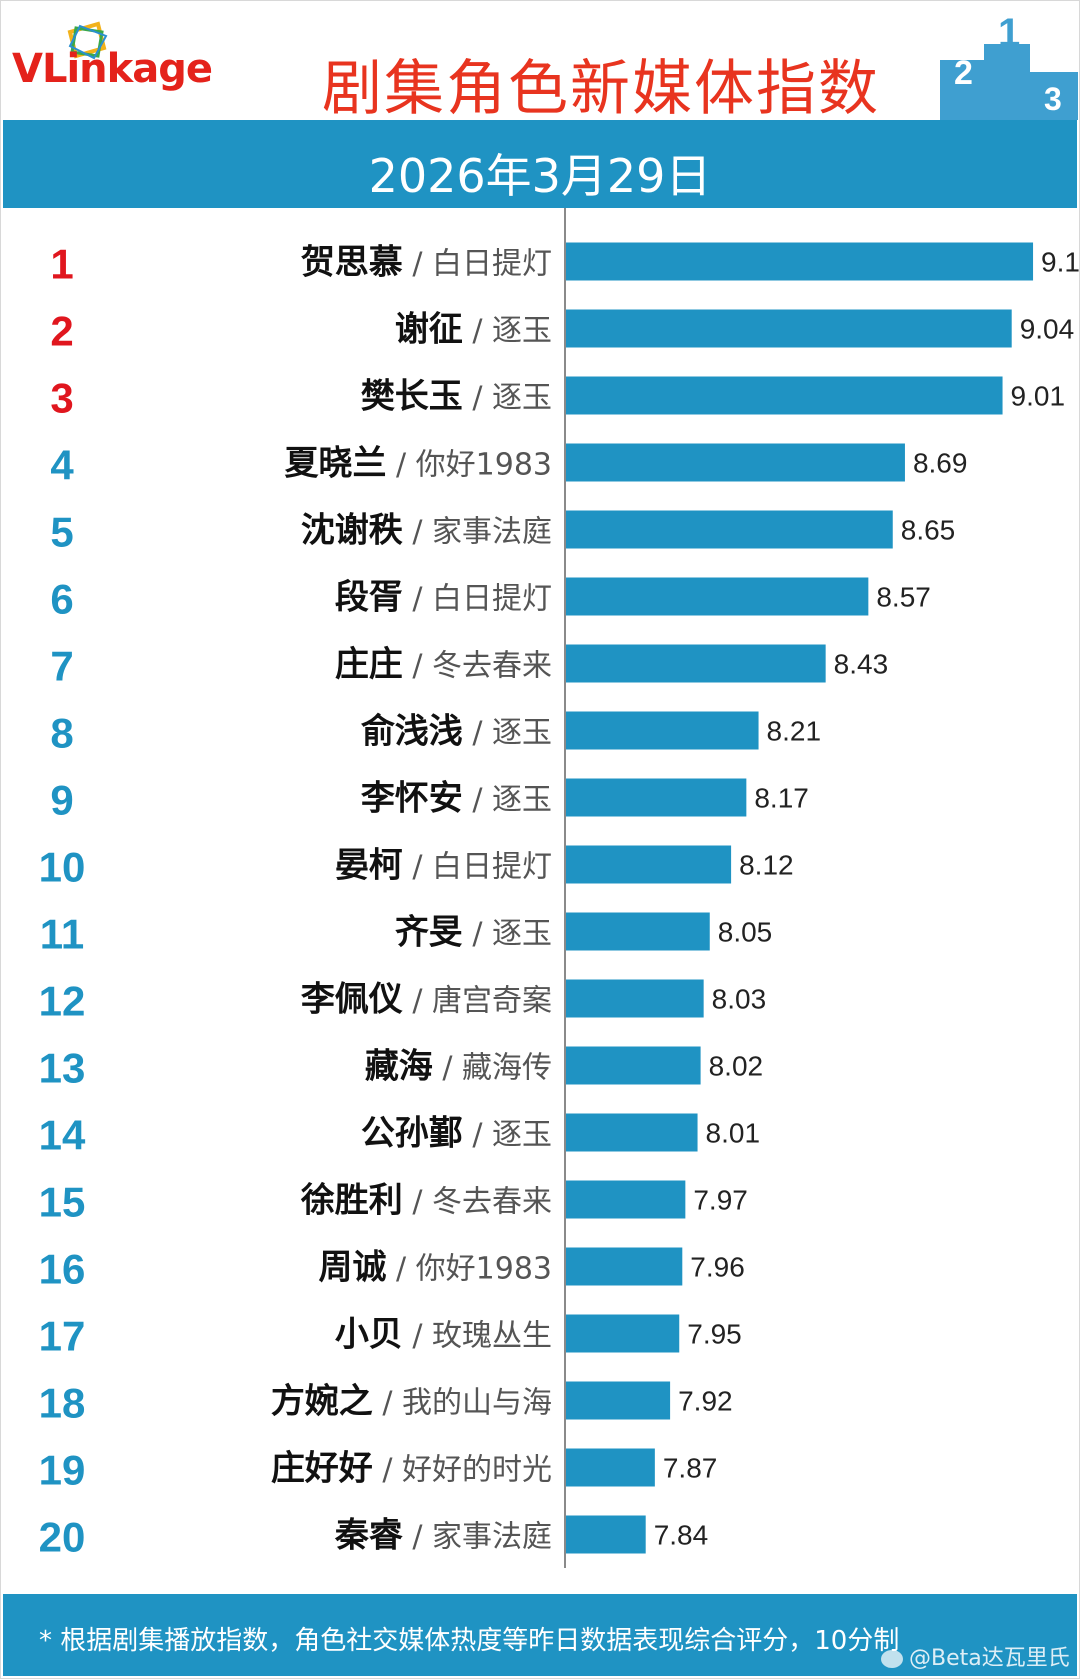 The width and height of the screenshot is (1080, 1679). Describe the element at coordinates (62, 1403) in the screenshot. I see `rank-number: 18` at that location.